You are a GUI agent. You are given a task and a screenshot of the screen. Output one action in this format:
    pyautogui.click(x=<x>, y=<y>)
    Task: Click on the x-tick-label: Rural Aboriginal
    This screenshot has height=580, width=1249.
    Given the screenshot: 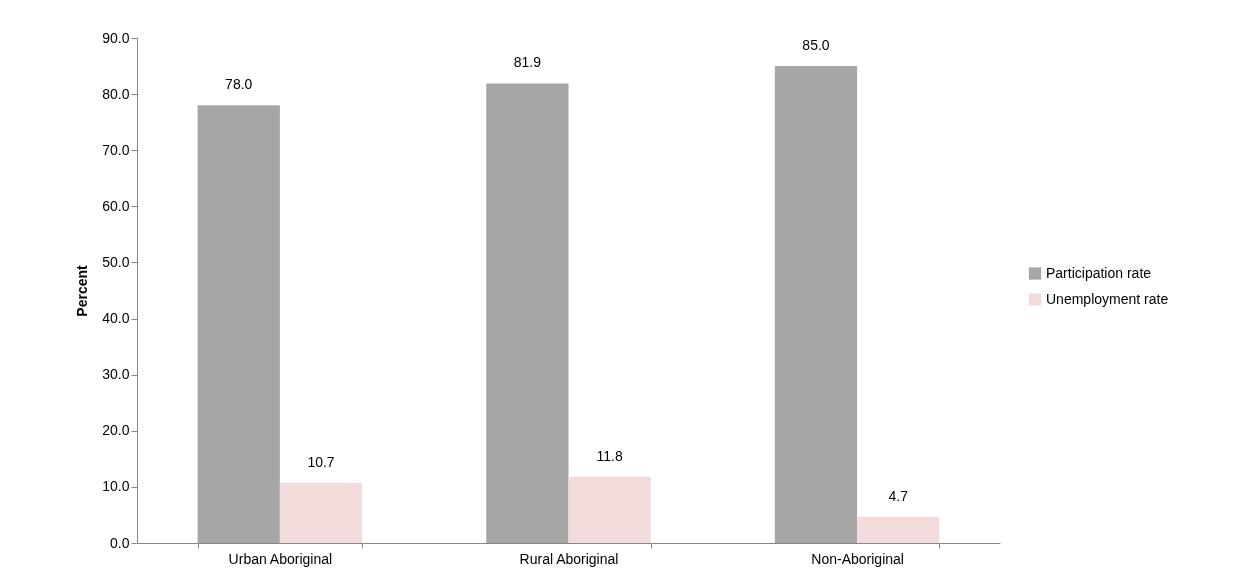 What is the action you would take?
    pyautogui.click(x=569, y=558)
    